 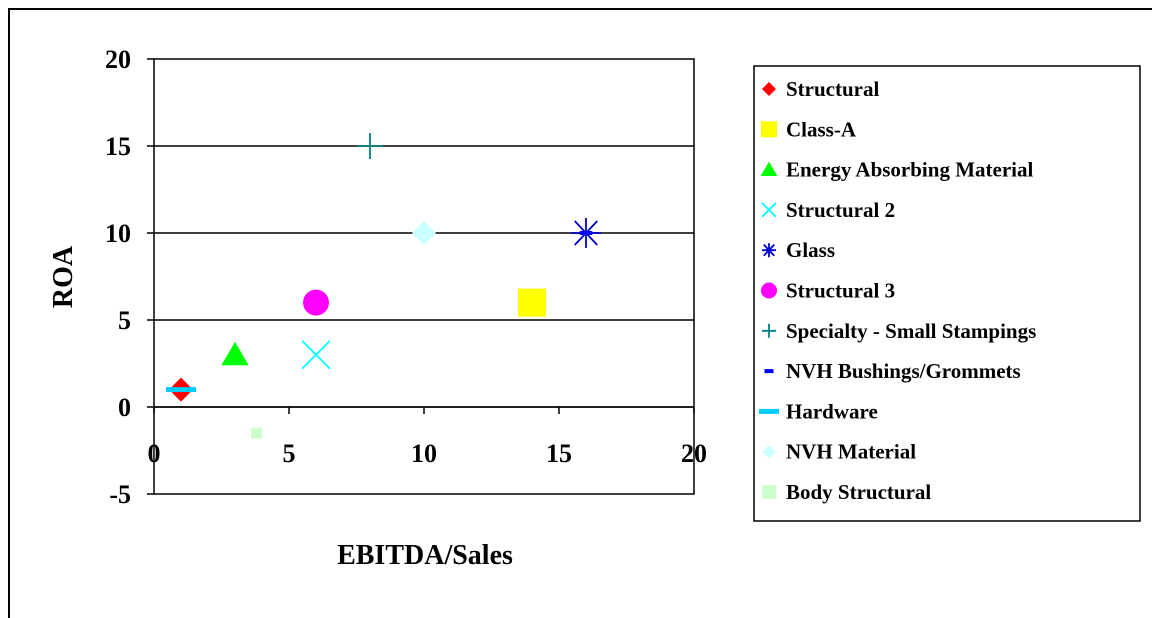 What do you see at coordinates (840, 210) in the screenshot?
I see `legend-label: Structural 2` at bounding box center [840, 210].